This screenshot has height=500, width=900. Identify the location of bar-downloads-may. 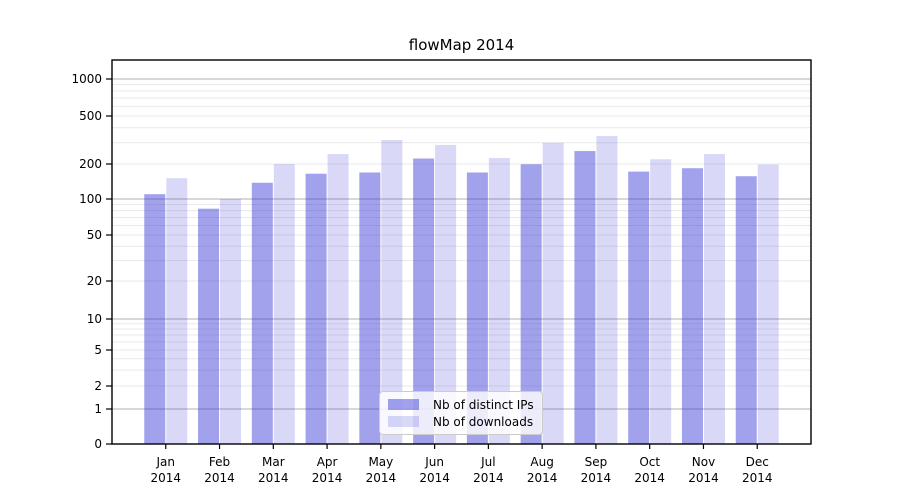
(392, 292).